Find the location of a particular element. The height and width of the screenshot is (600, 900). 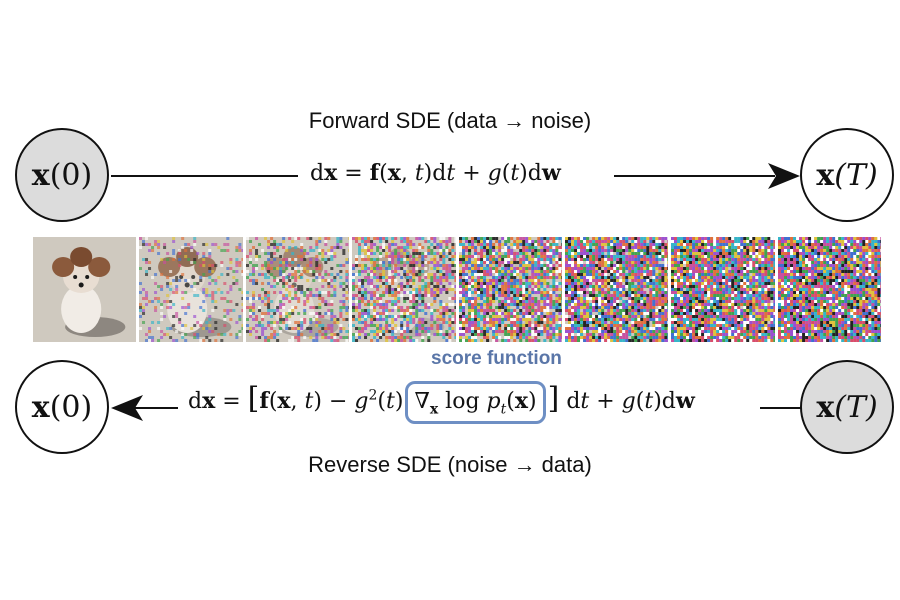

score-function-label: score function is located at coordinates (496, 358).